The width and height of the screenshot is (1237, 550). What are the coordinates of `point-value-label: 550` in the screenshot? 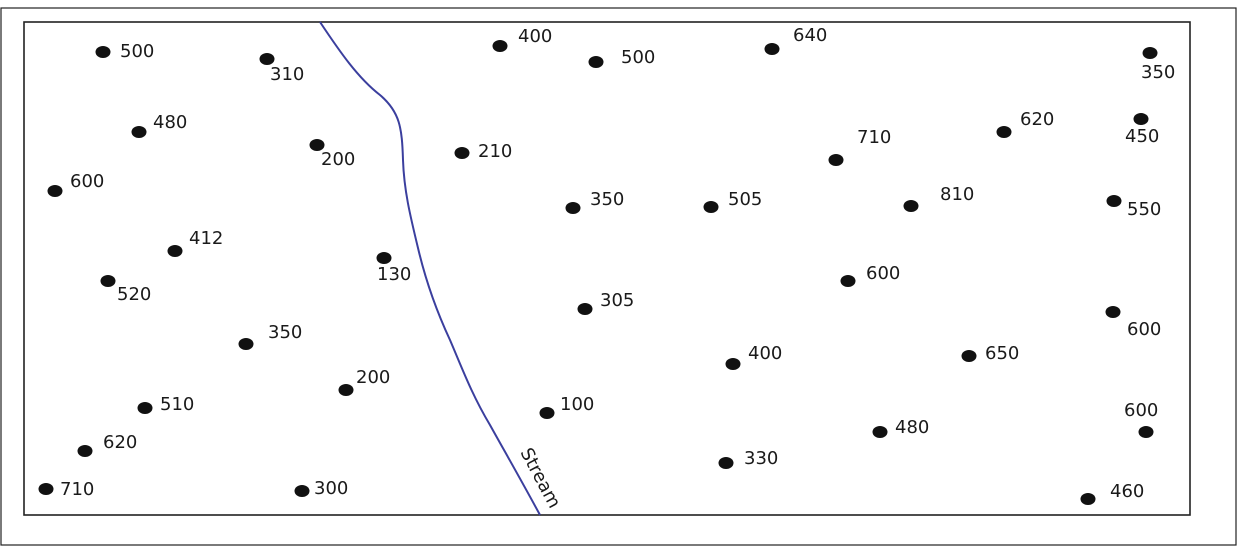 It's located at (1144, 209).